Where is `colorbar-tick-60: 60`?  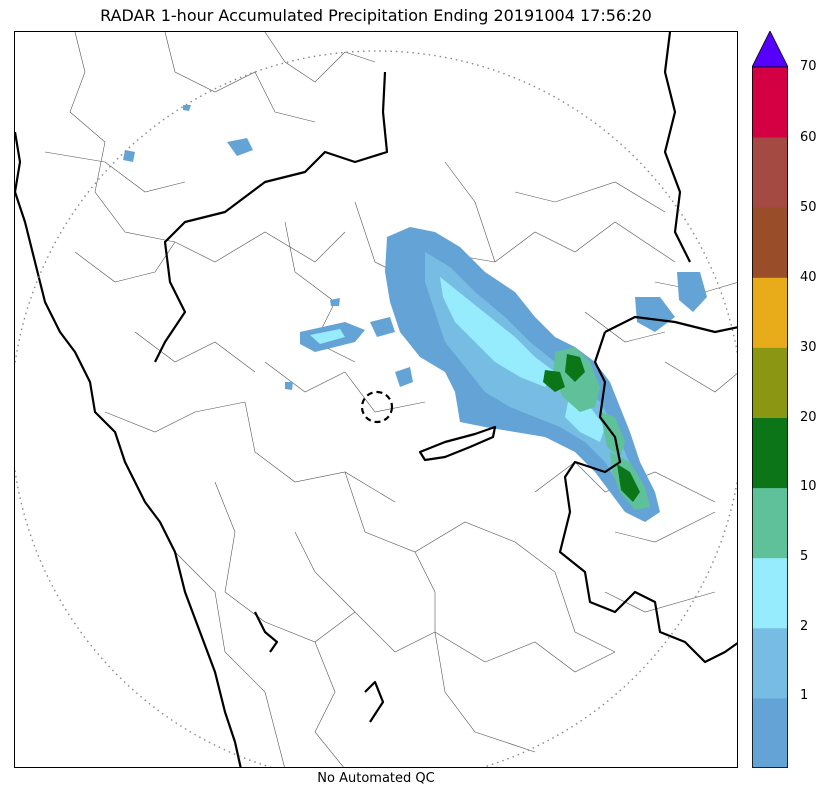
colorbar-tick-60: 60 is located at coordinates (808, 137).